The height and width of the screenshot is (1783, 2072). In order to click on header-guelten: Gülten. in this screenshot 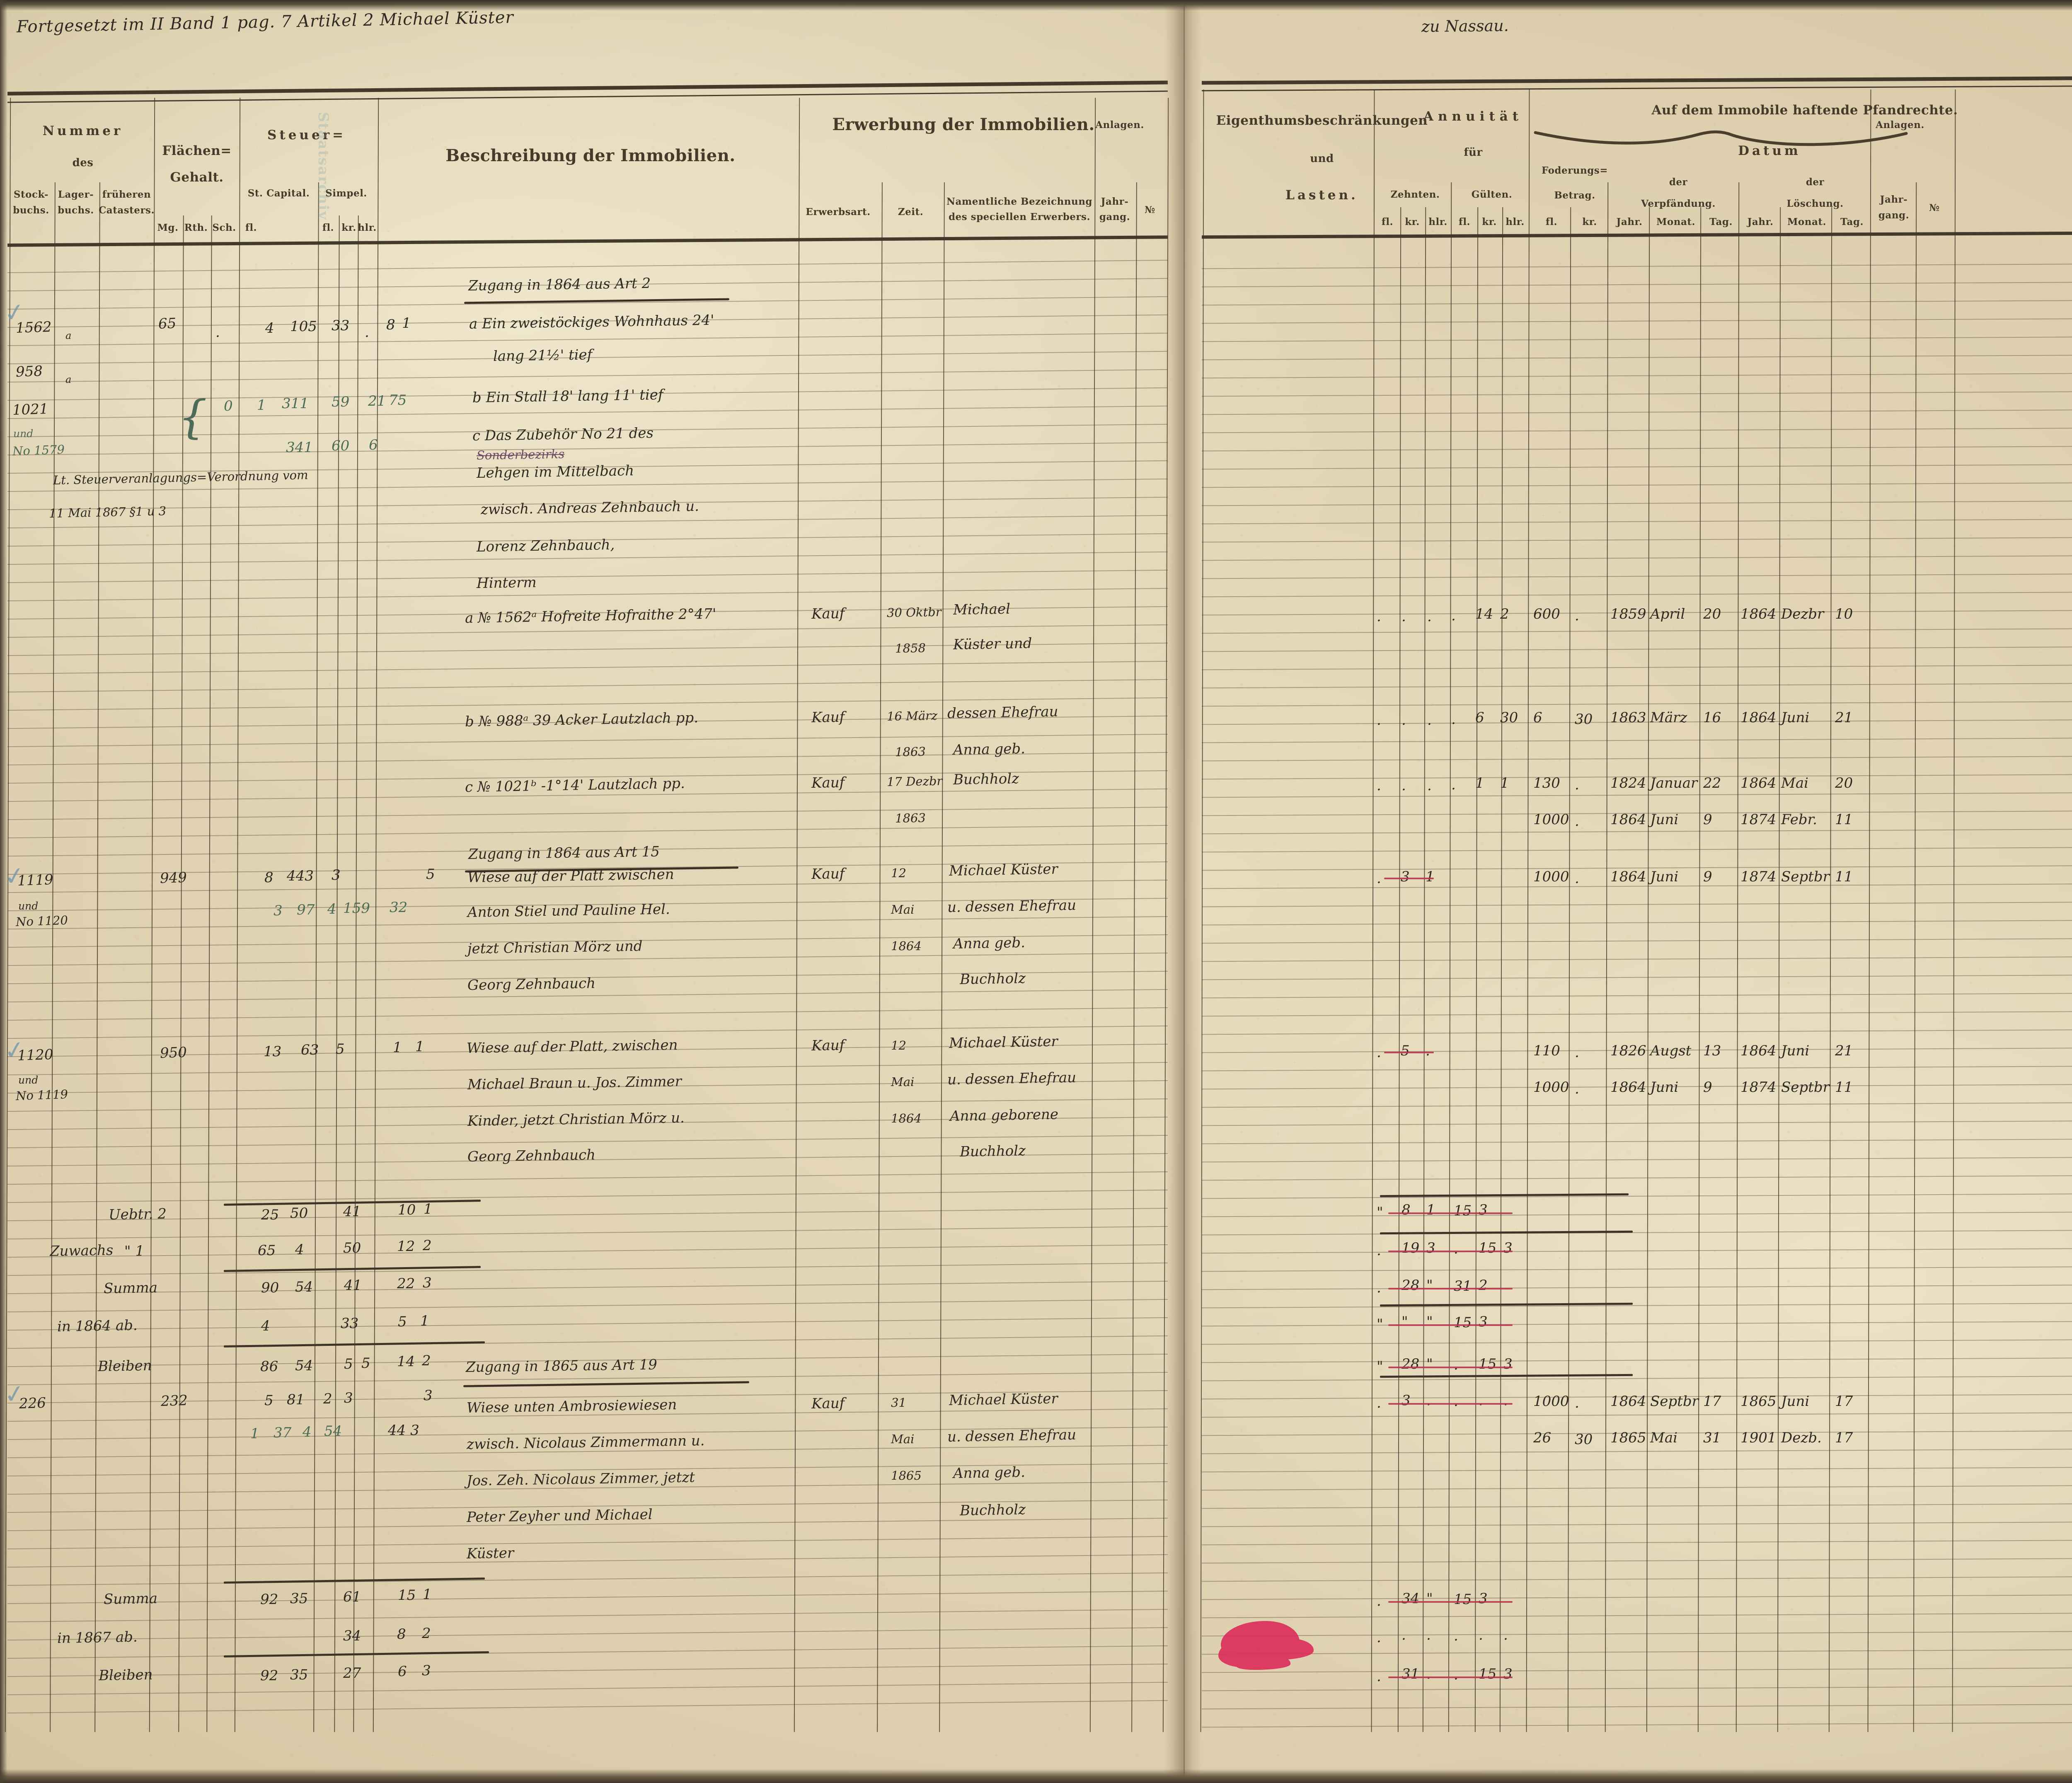, I will do `click(1492, 194)`.